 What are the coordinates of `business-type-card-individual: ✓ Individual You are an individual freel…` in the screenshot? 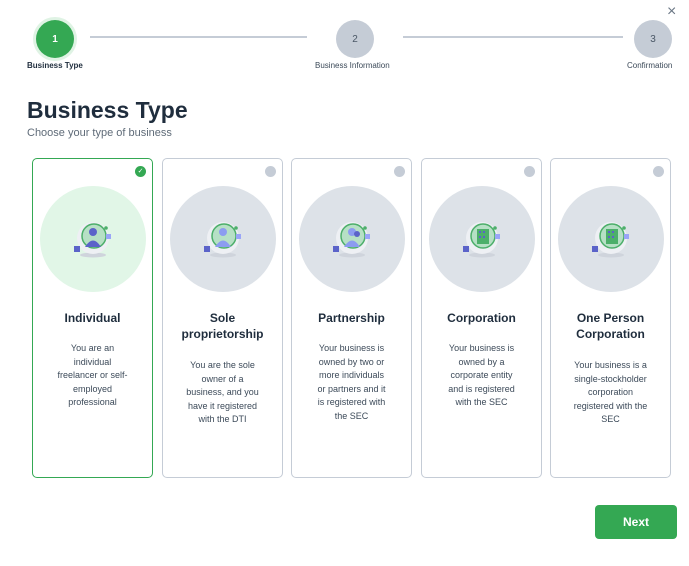 It's located at (92, 318).